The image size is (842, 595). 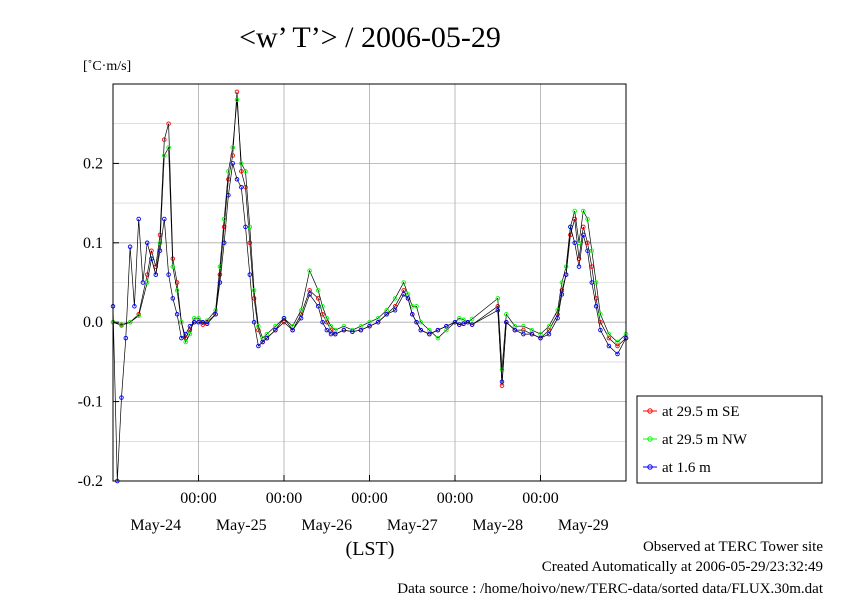 What do you see at coordinates (155, 525) in the screenshot?
I see `day-label: May-24` at bounding box center [155, 525].